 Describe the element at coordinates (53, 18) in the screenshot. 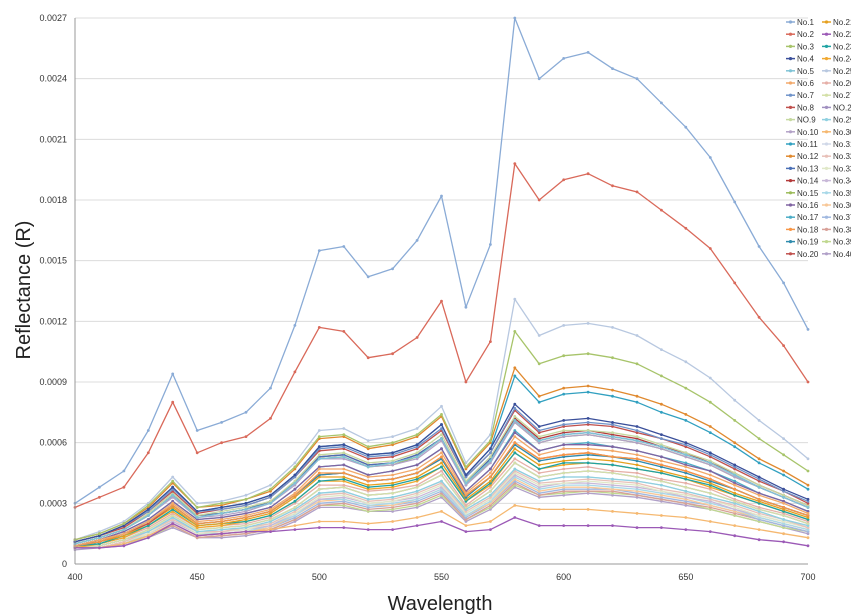

I see `y-tick-label: 0.0027` at that location.